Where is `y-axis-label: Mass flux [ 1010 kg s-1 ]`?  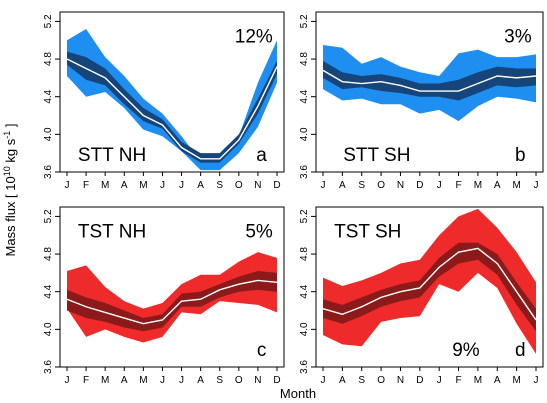
y-axis-label: Mass flux [ 1010 kg s-1 ] is located at coordinates (10, 190).